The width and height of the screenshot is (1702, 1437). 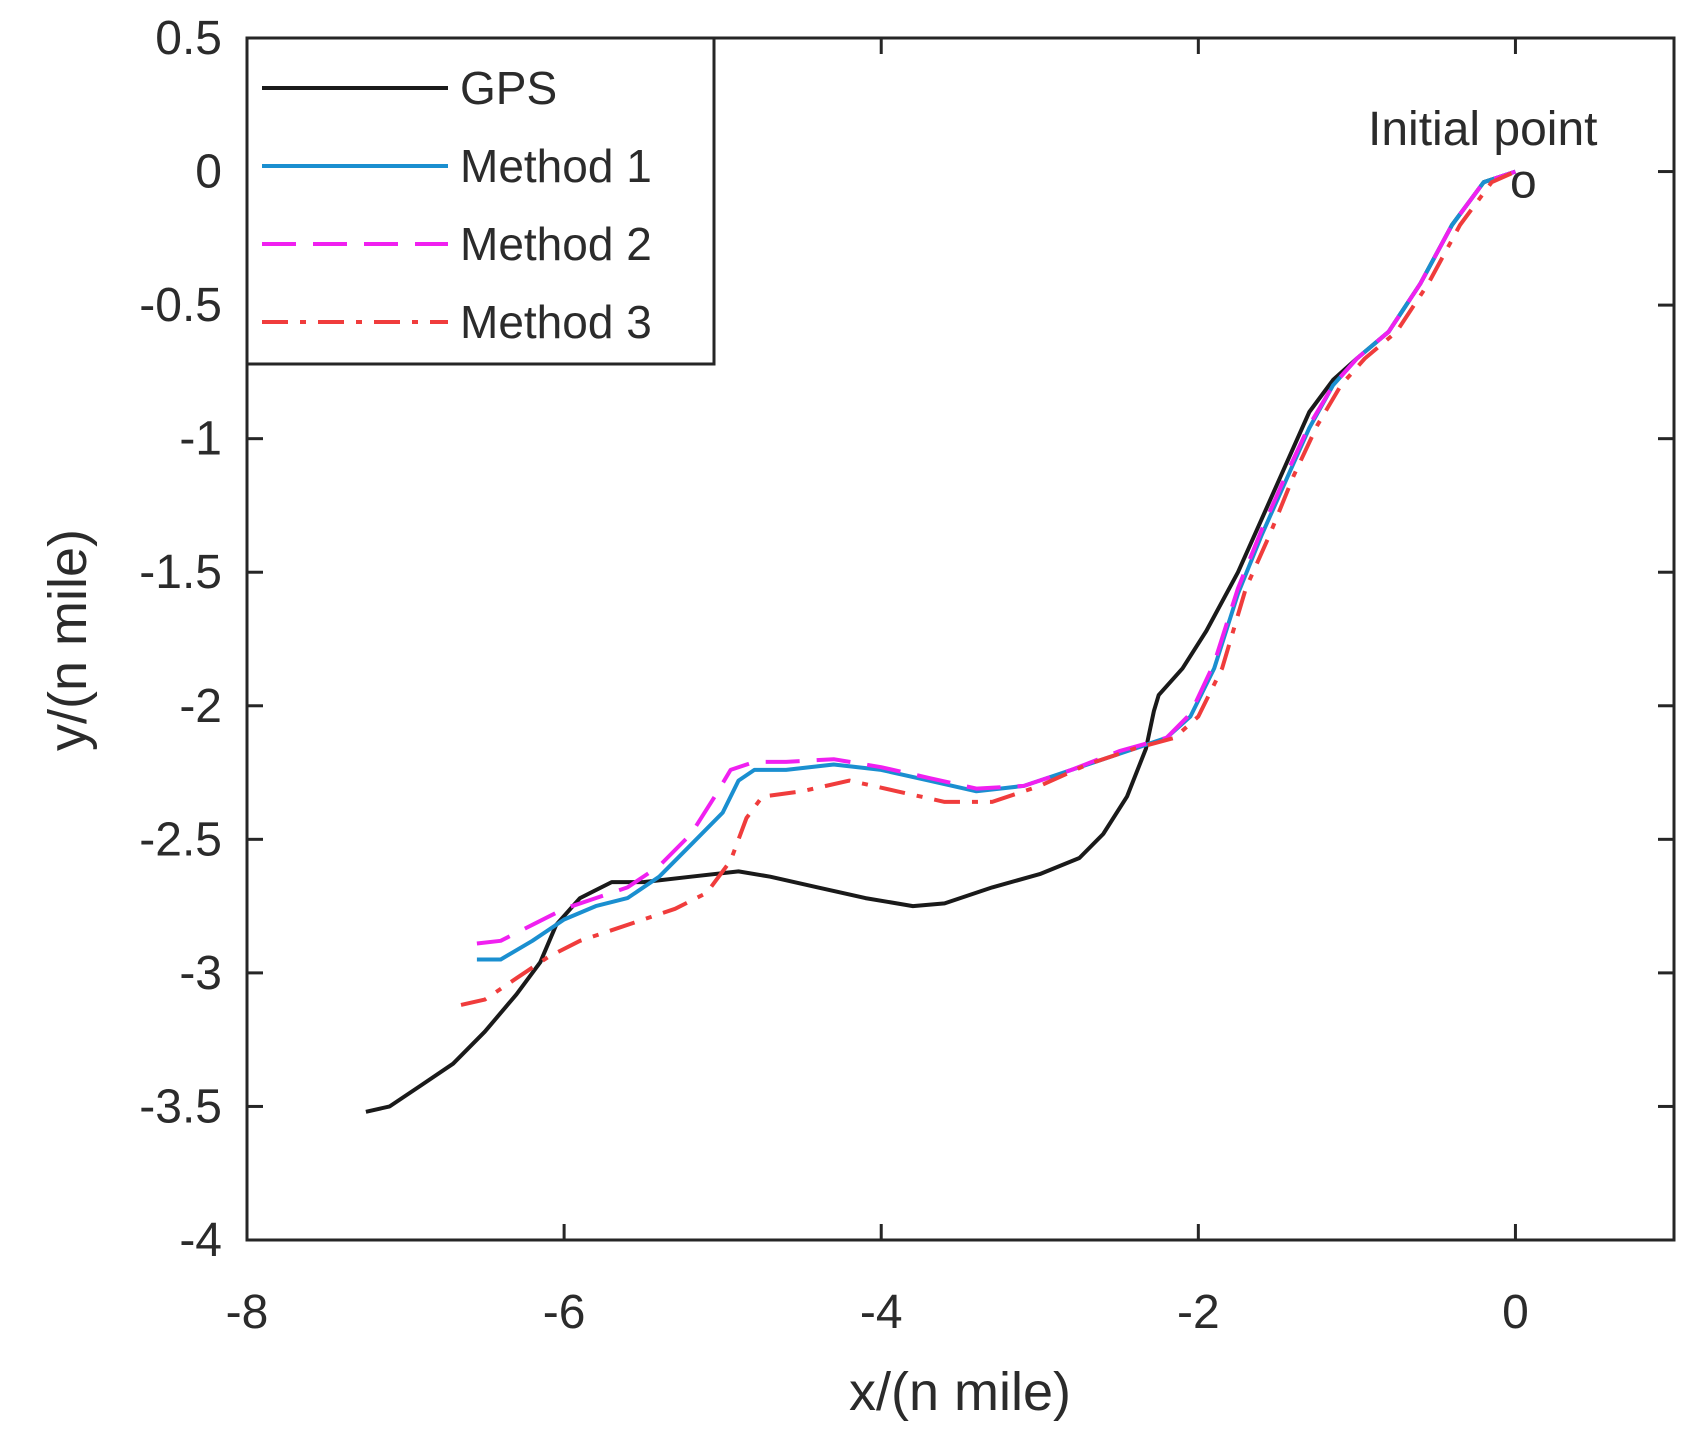 I want to click on y-tick-label: -0.5, so click(x=180, y=305).